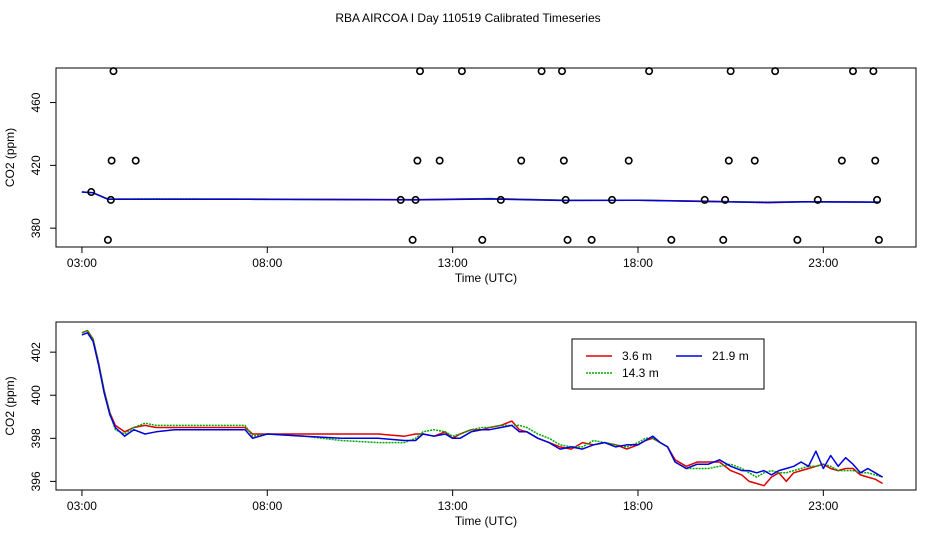 The height and width of the screenshot is (540, 936). I want to click on series-line-14-3-m, so click(480, 197).